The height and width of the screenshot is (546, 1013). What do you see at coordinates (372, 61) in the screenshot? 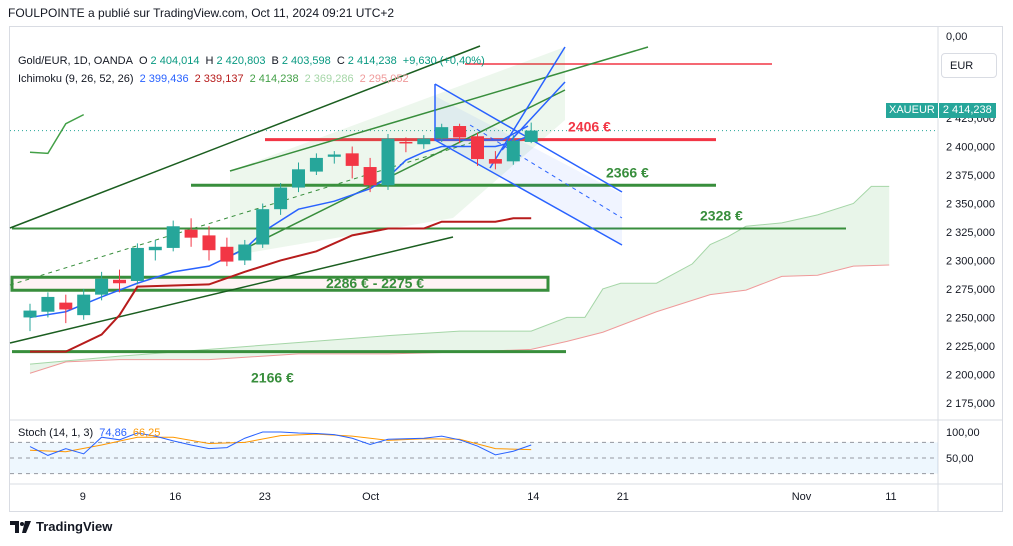
I see `close-value: 2 414,238` at bounding box center [372, 61].